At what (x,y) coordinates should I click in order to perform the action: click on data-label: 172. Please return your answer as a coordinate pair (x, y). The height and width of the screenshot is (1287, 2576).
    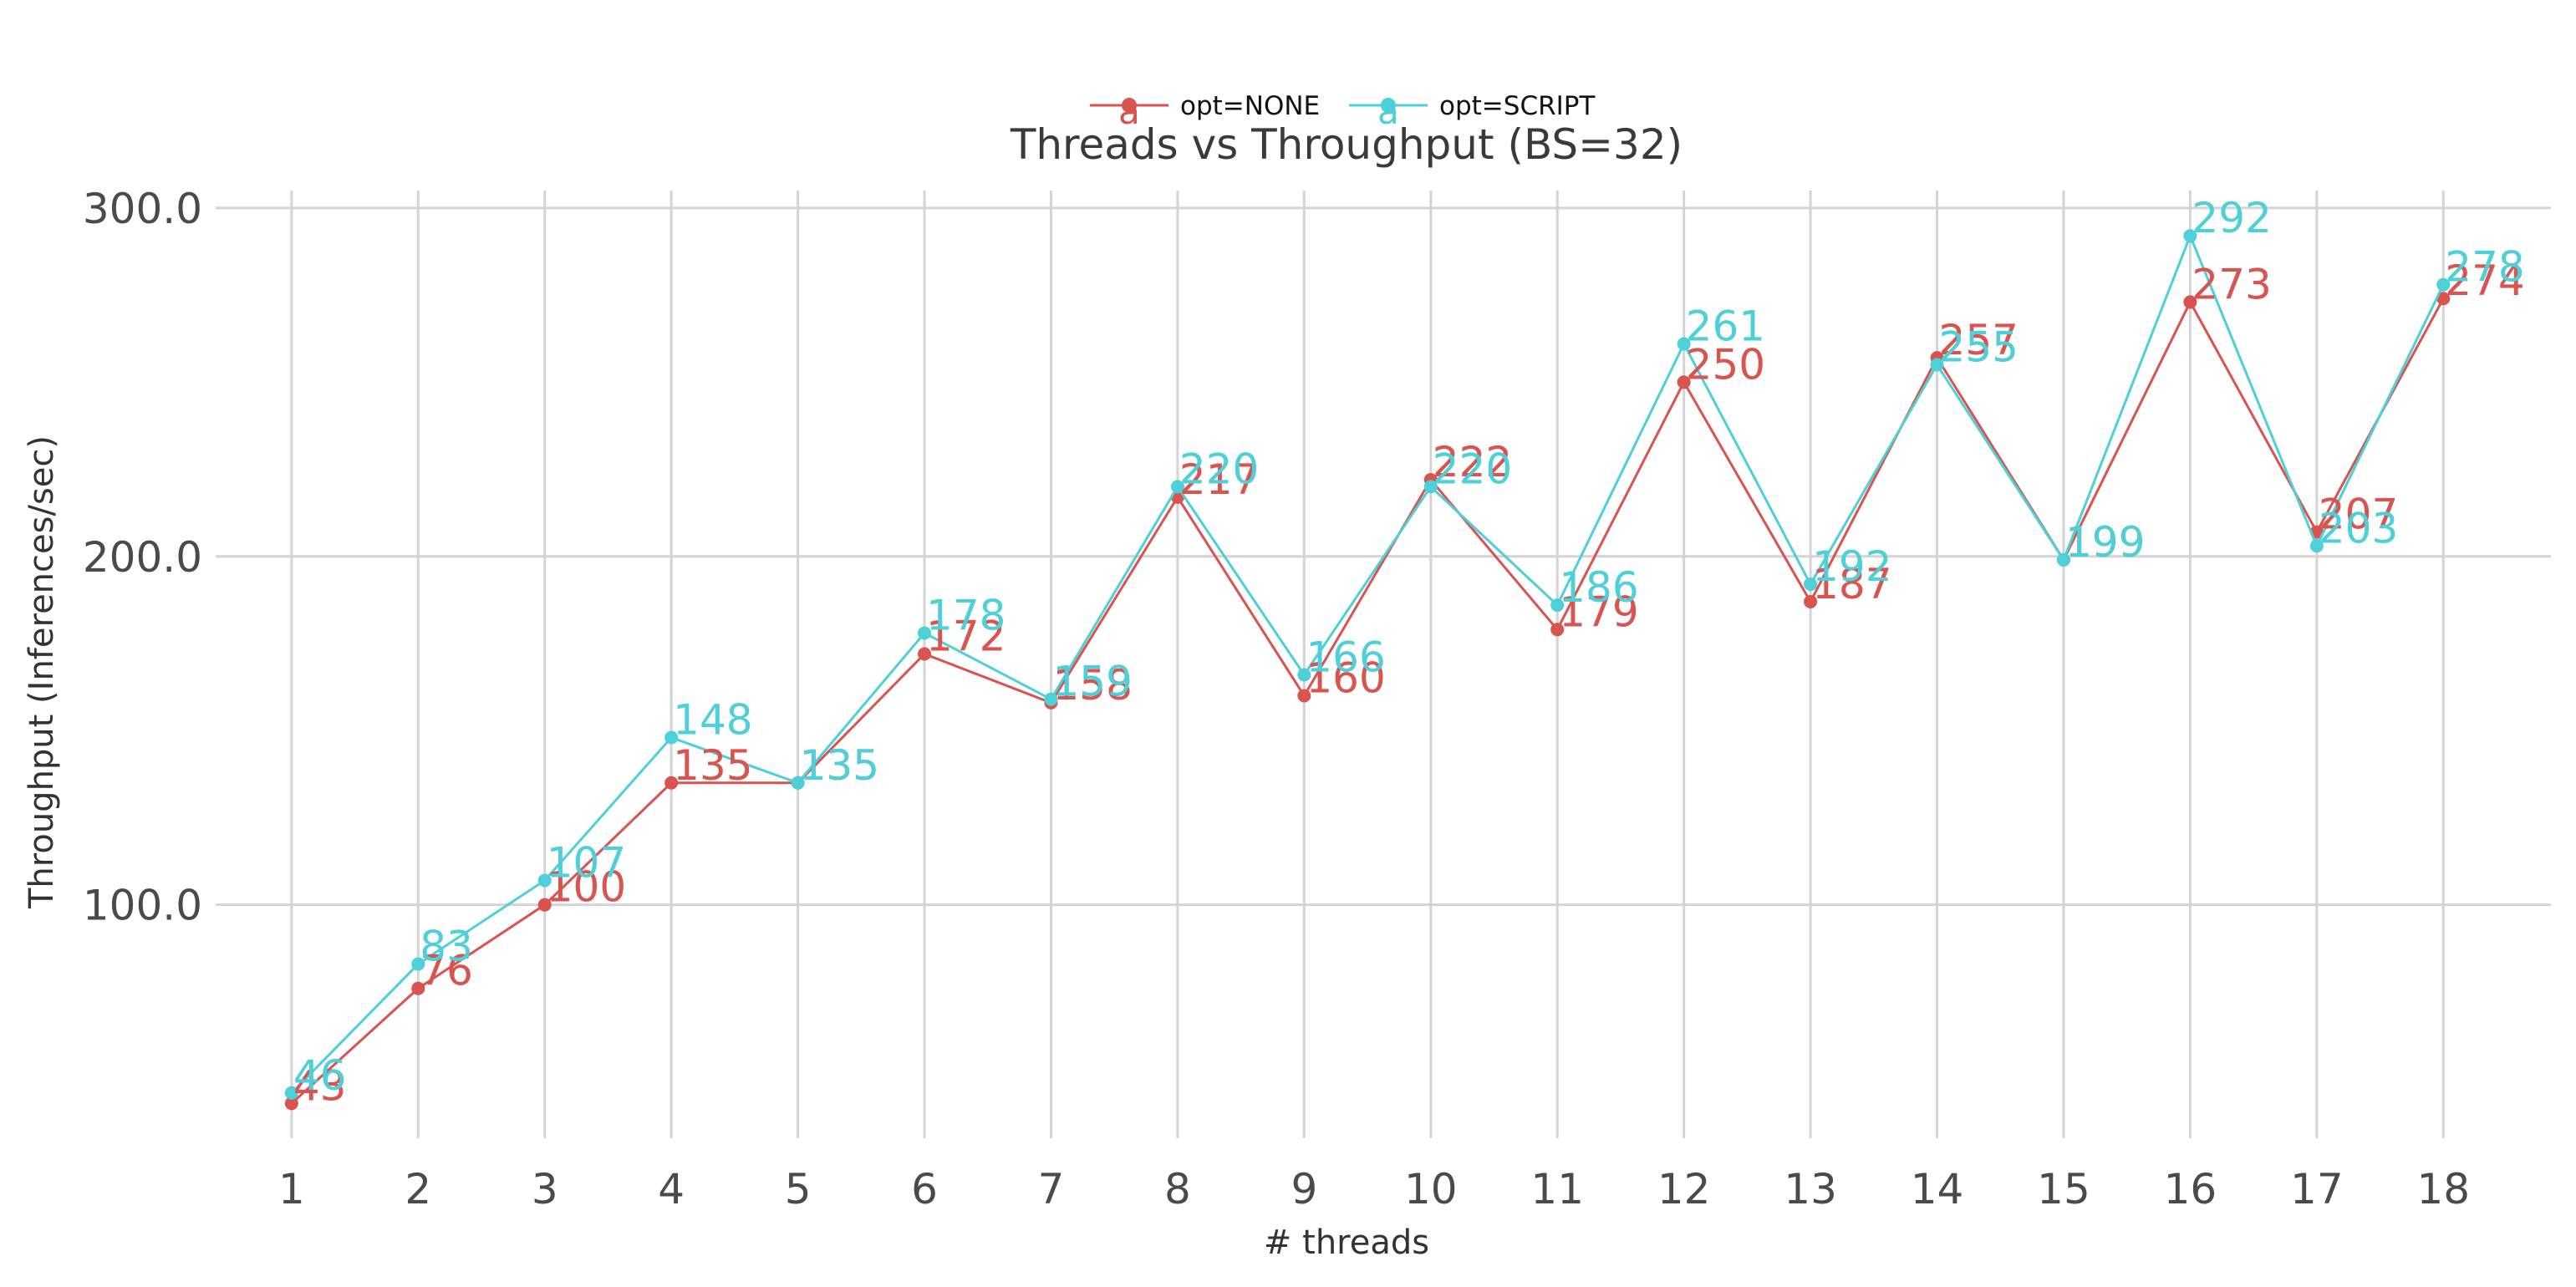
    Looking at the image, I should click on (965, 636).